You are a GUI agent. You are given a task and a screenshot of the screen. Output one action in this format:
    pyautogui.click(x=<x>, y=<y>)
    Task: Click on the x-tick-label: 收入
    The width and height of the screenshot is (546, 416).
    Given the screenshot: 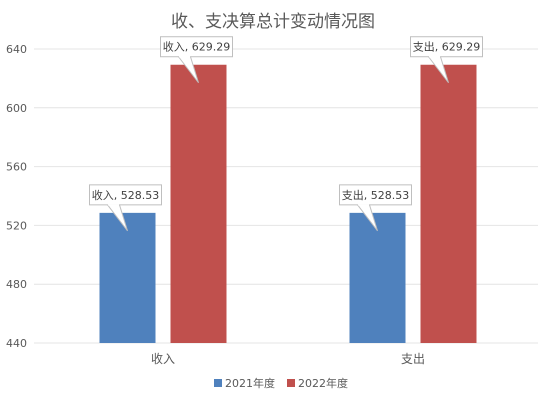 What is the action you would take?
    pyautogui.click(x=163, y=359)
    